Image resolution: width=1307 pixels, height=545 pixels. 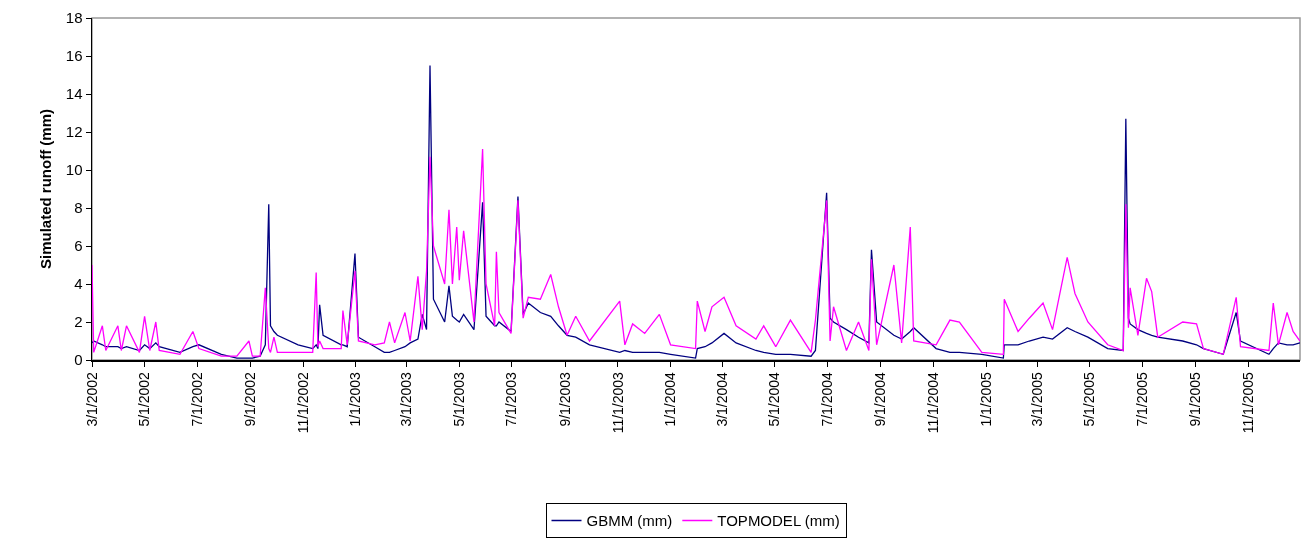 I want to click on x-tick-label: 5/1/2004, so click(x=774, y=399).